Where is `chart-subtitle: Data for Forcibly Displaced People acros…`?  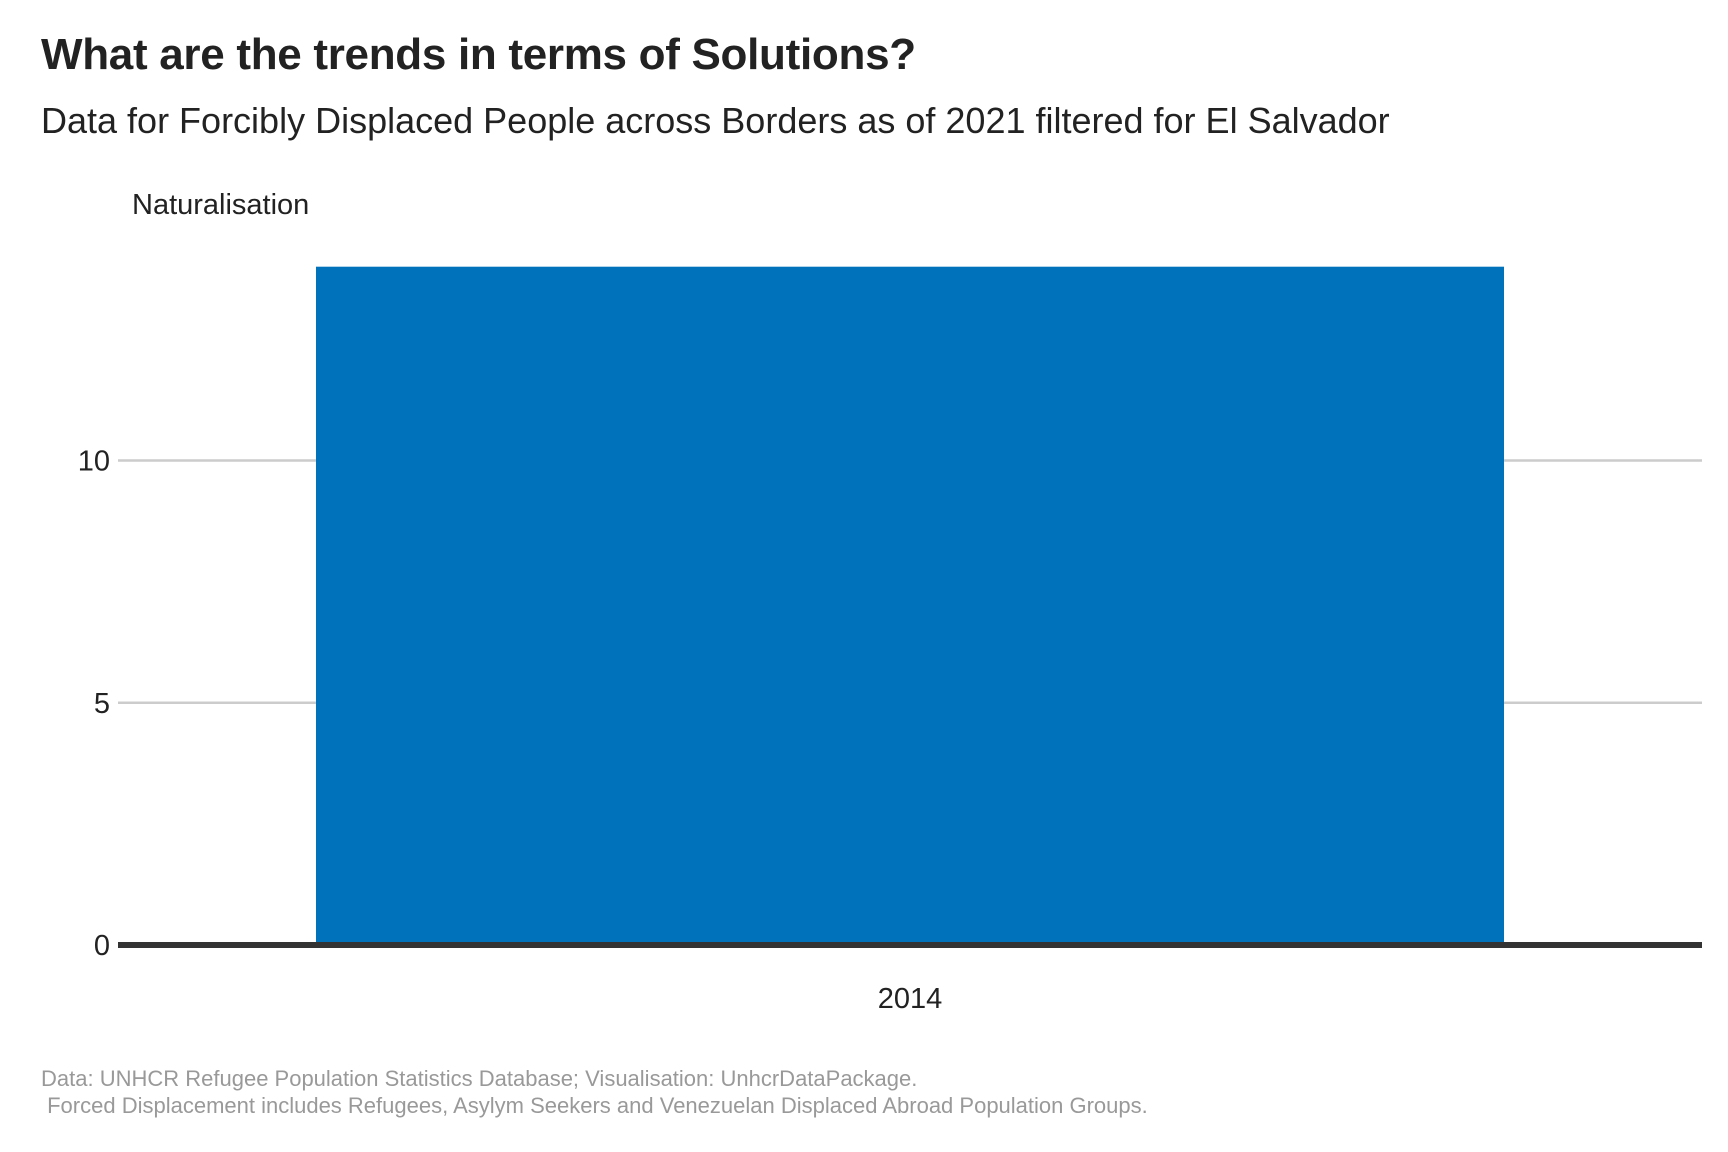 chart-subtitle: Data for Forcibly Displaced People acros… is located at coordinates (715, 120).